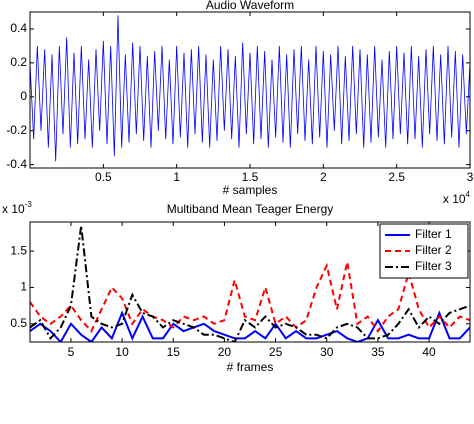 The image size is (474, 424). What do you see at coordinates (433, 234) in the screenshot?
I see `legend-label: Filter 1` at bounding box center [433, 234].